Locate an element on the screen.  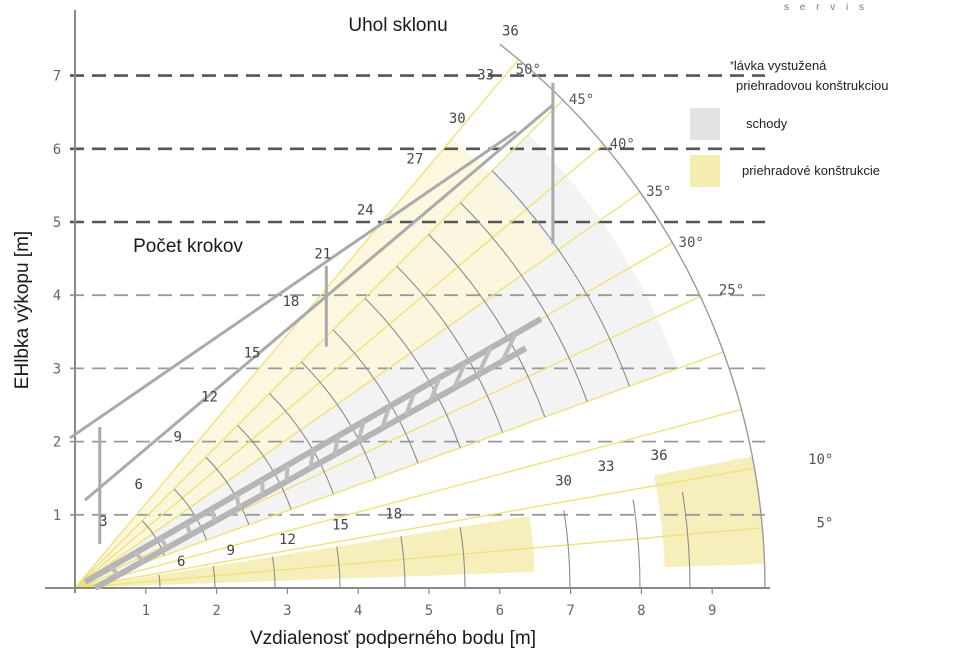
y-tick-label: 1 is located at coordinates (57, 516).